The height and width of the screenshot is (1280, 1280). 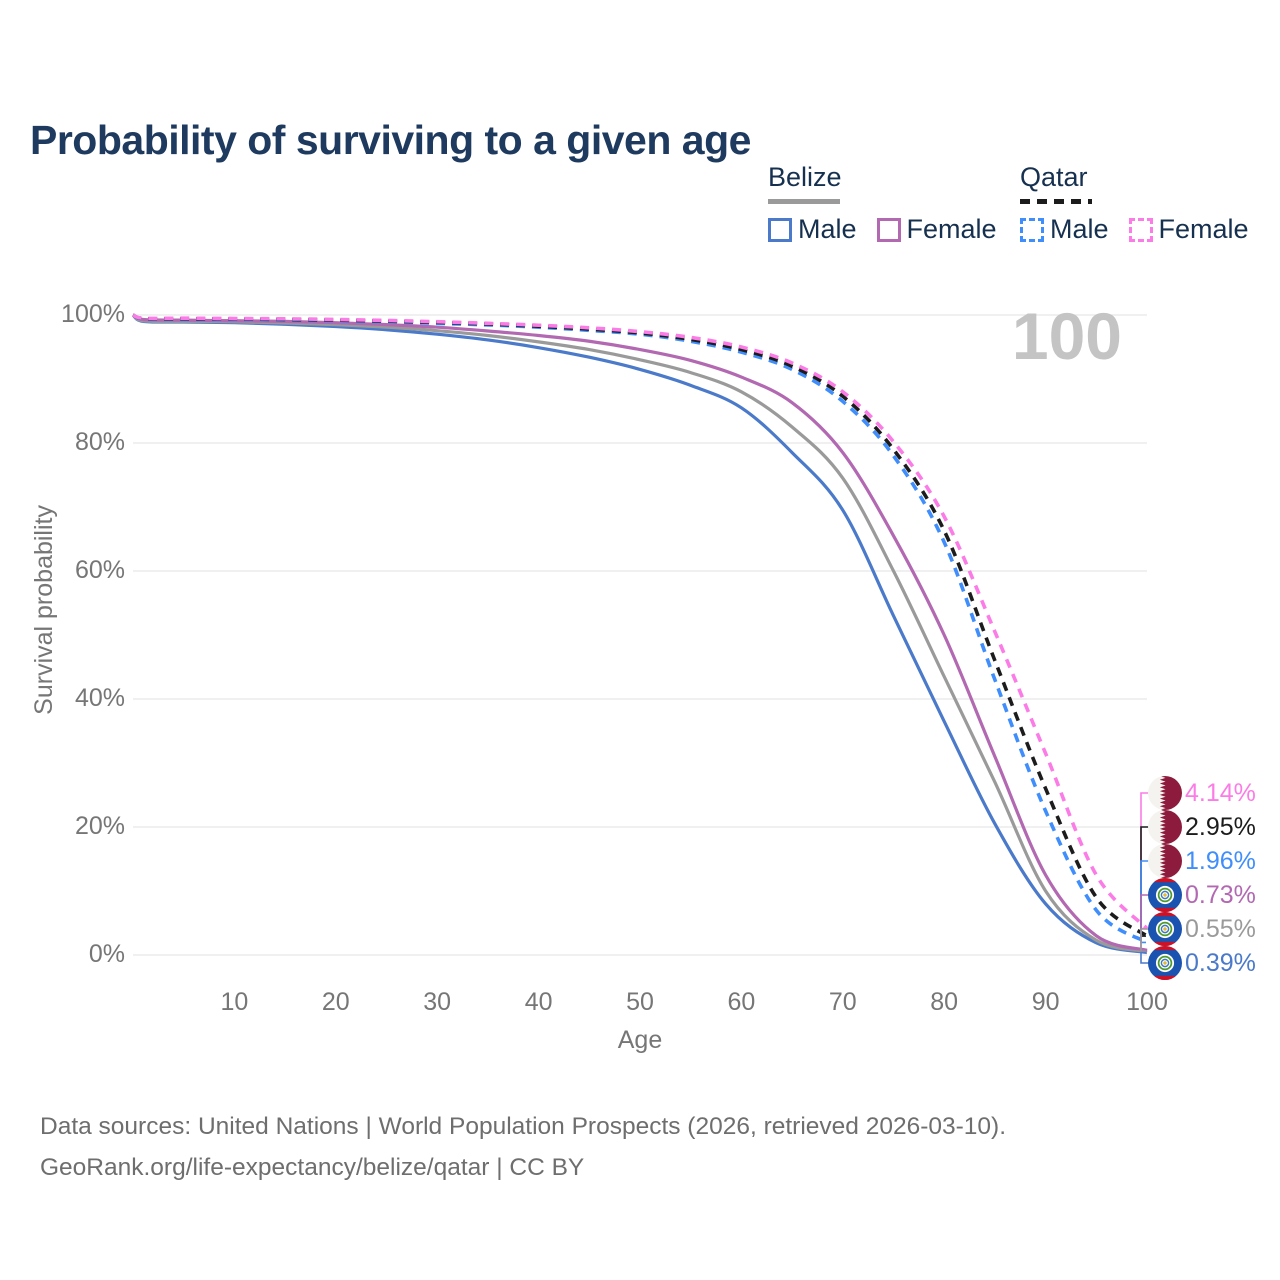 What do you see at coordinates (538, 1002) in the screenshot?
I see `x-tick-label: 40` at bounding box center [538, 1002].